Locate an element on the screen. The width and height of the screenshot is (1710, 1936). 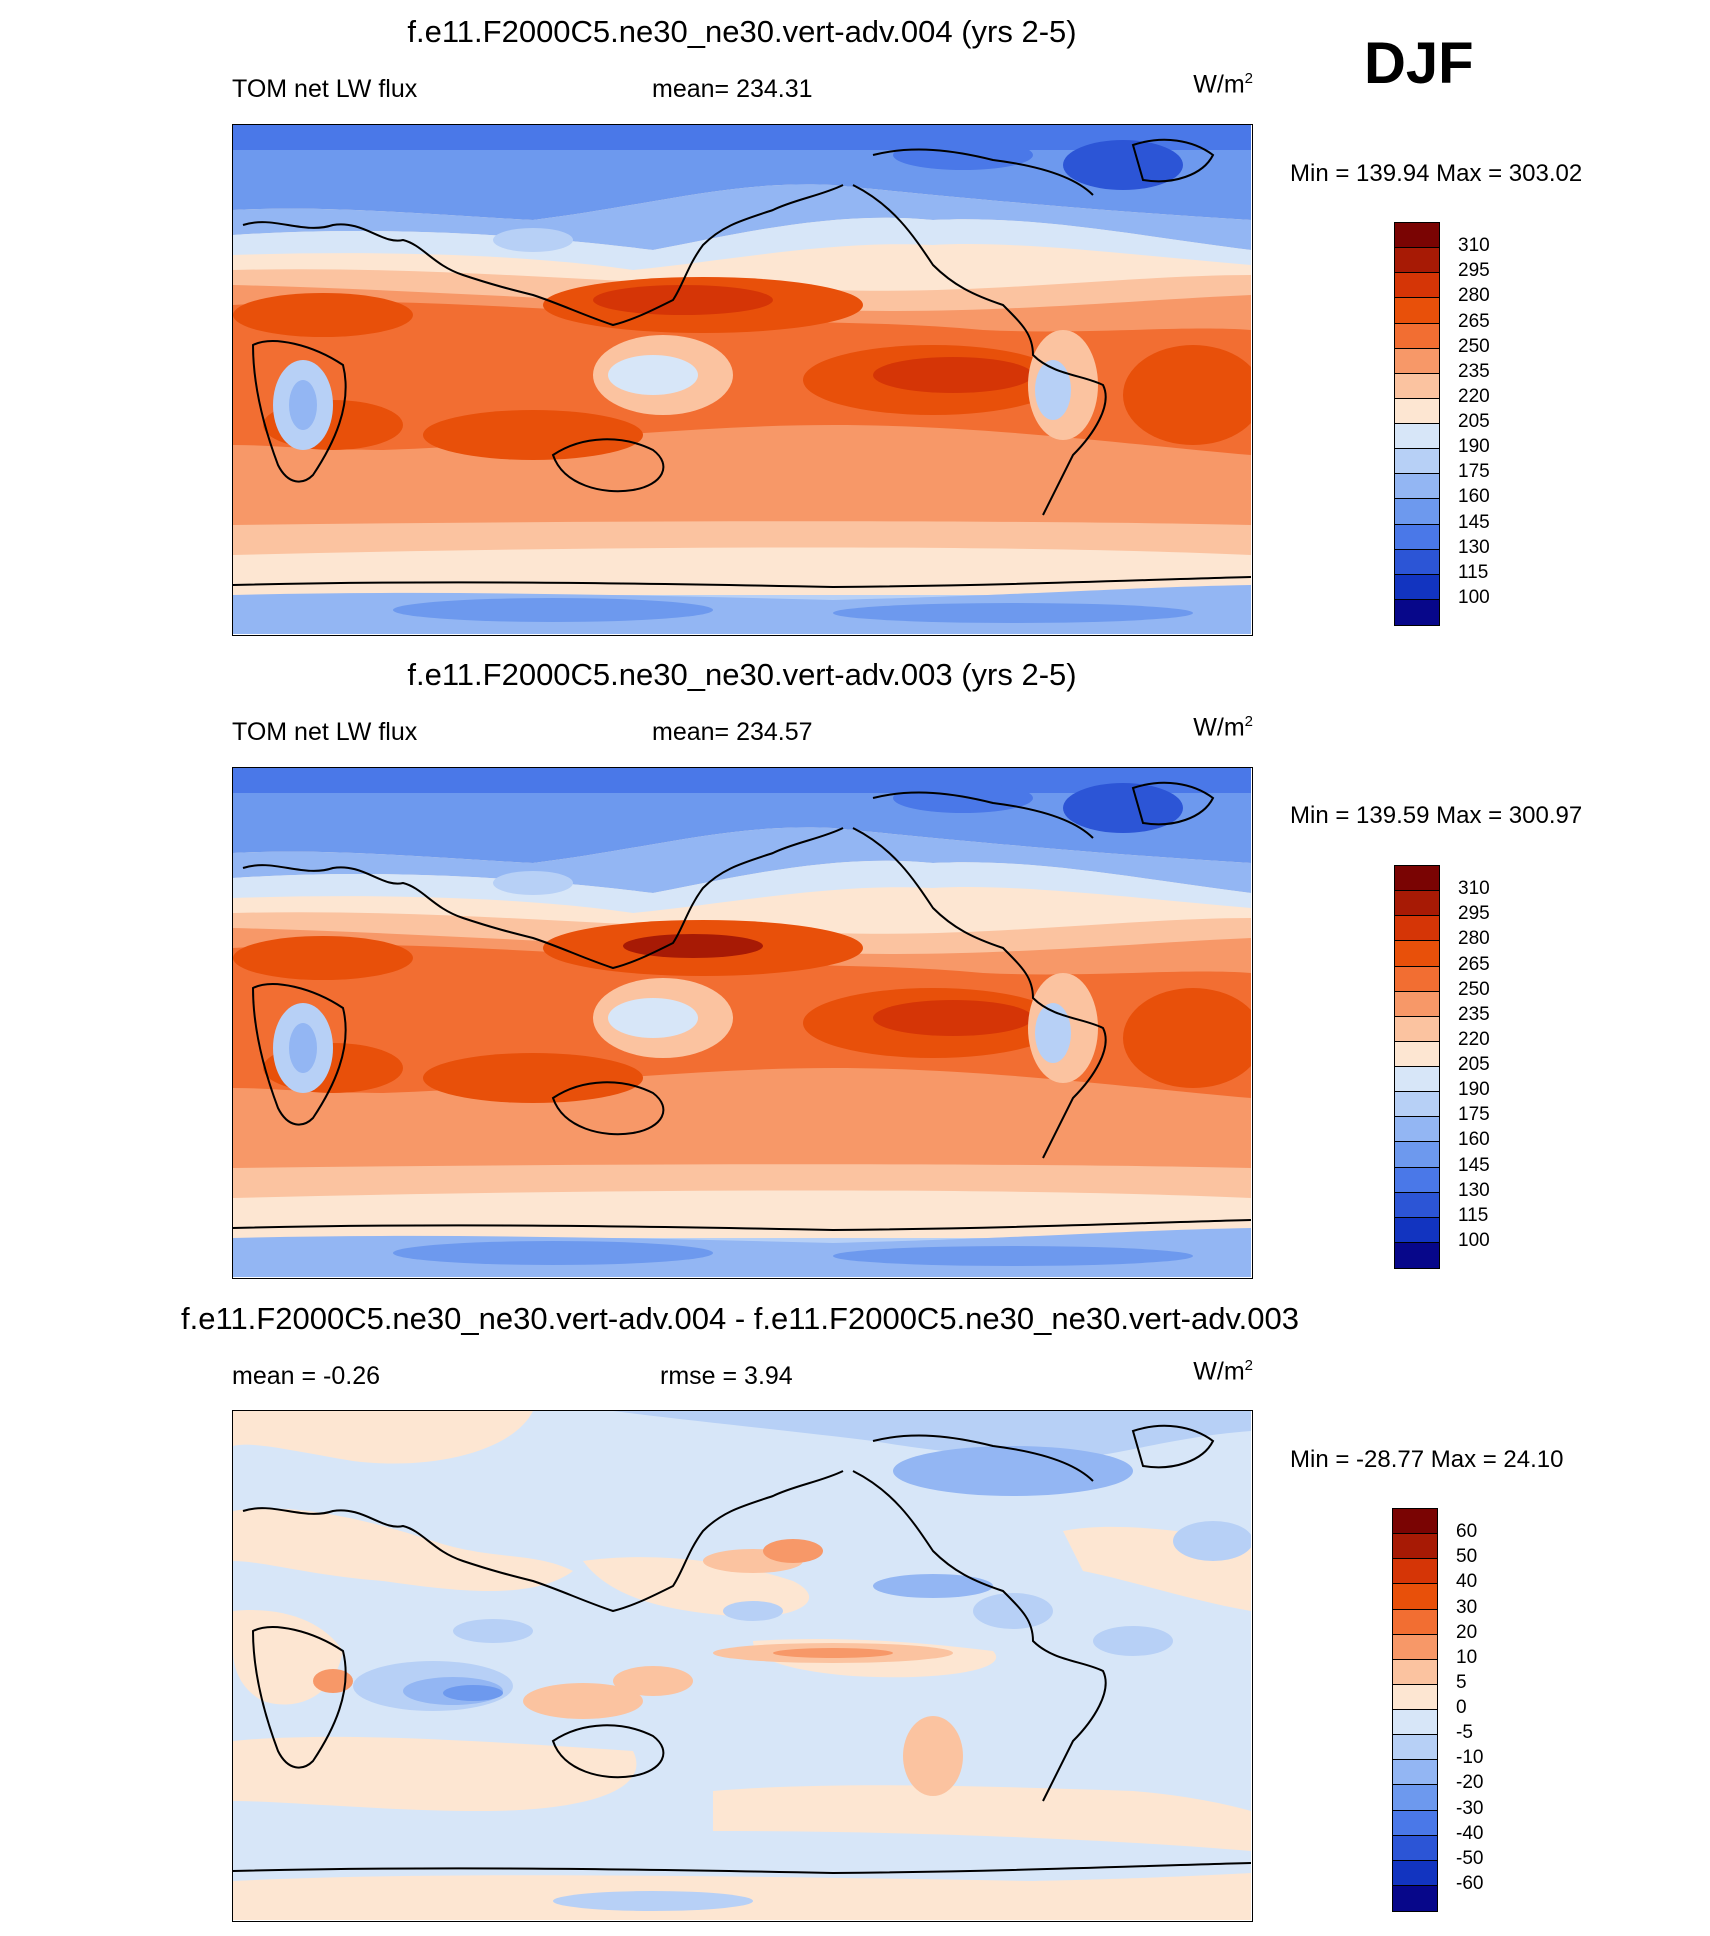
mean-label: mean= 234.57 is located at coordinates (732, 732).